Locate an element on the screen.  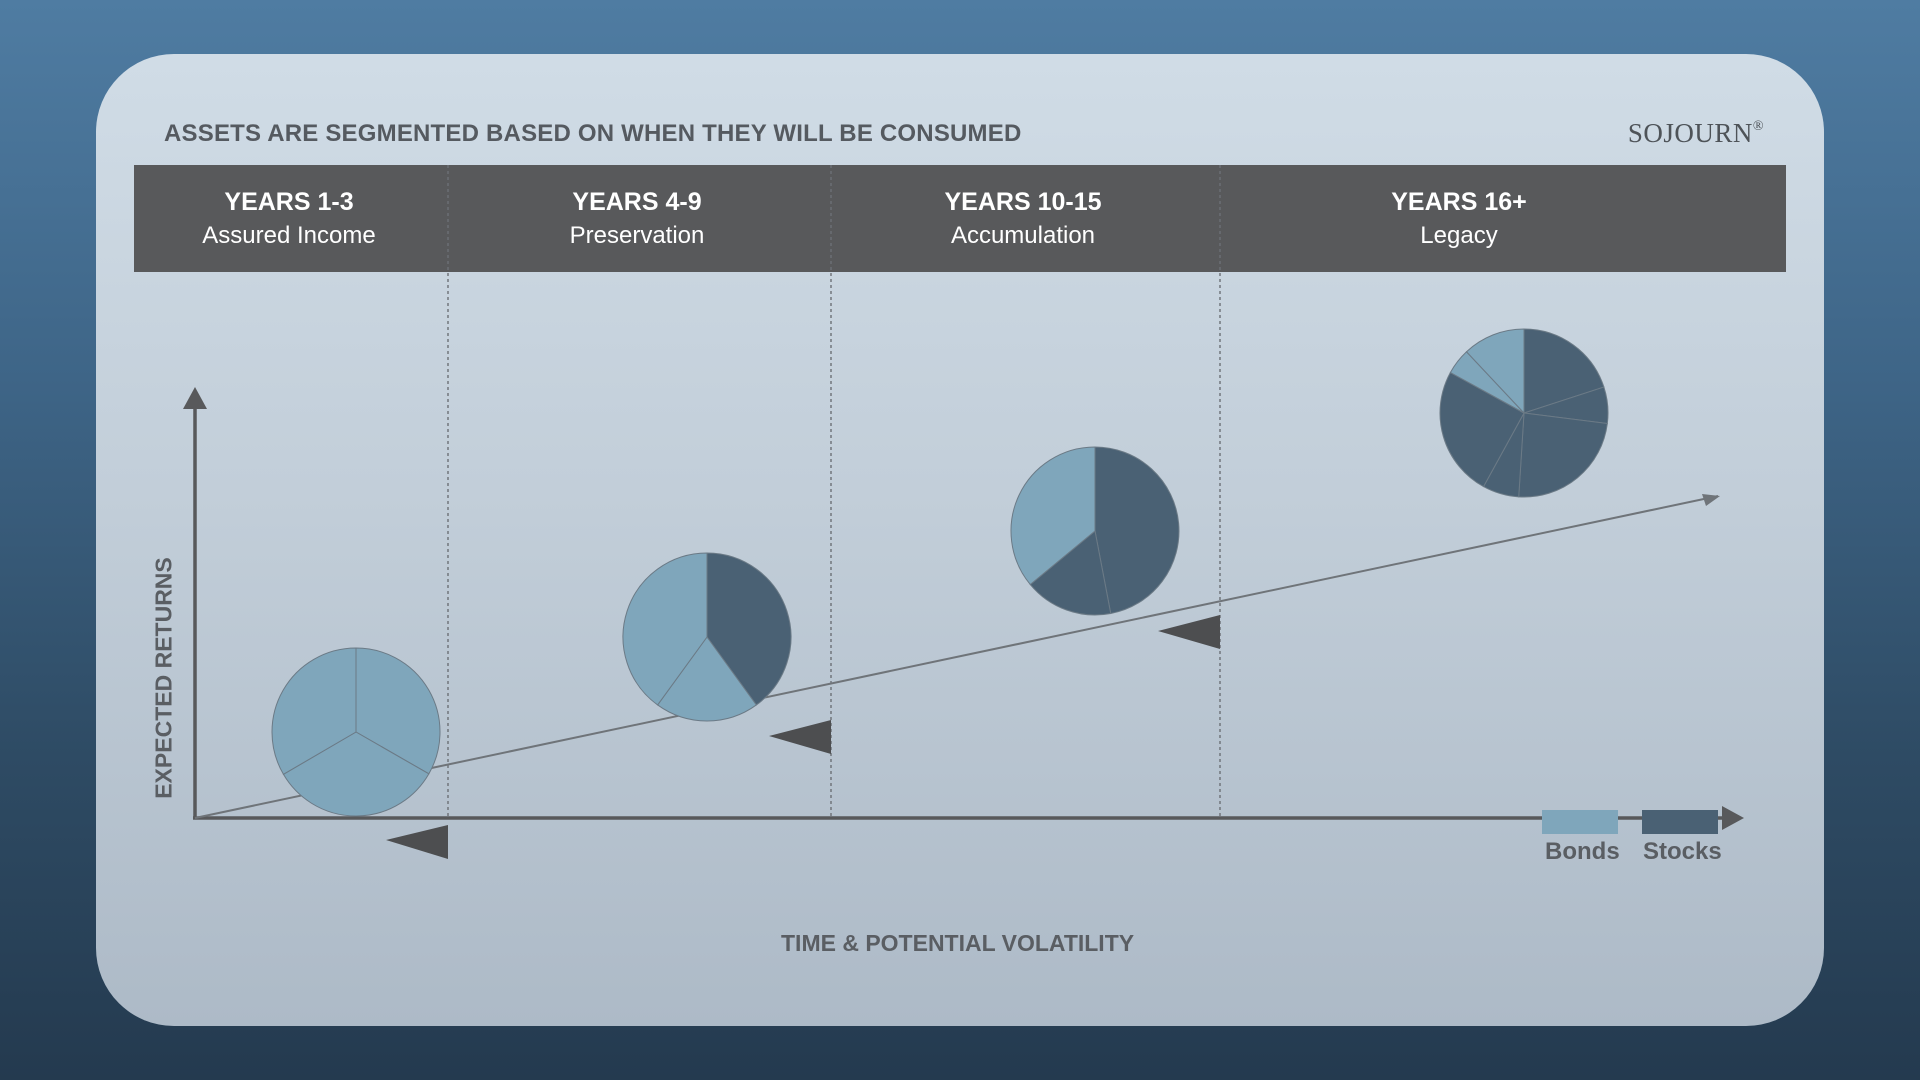
y-axis-arrowhead is located at coordinates (195, 398).